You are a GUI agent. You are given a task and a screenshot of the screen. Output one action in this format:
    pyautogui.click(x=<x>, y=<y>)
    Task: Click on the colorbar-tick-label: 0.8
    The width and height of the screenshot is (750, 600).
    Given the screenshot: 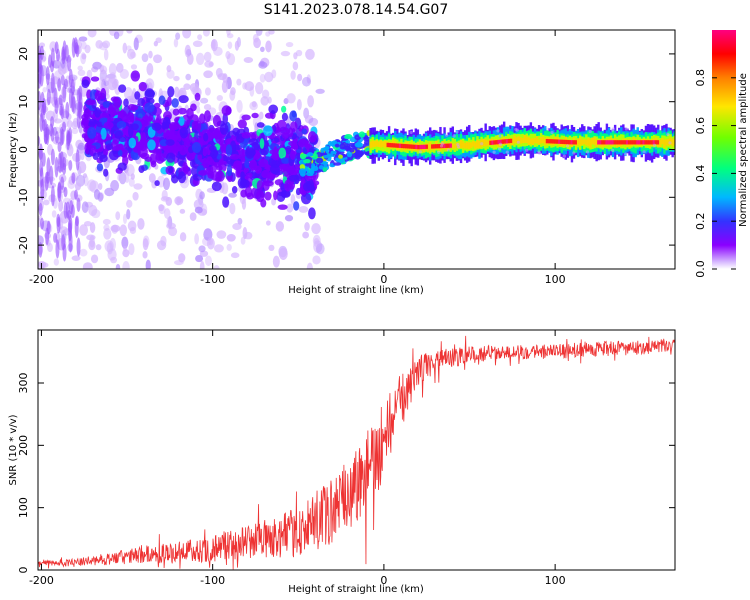 What is the action you would take?
    pyautogui.click(x=700, y=78)
    